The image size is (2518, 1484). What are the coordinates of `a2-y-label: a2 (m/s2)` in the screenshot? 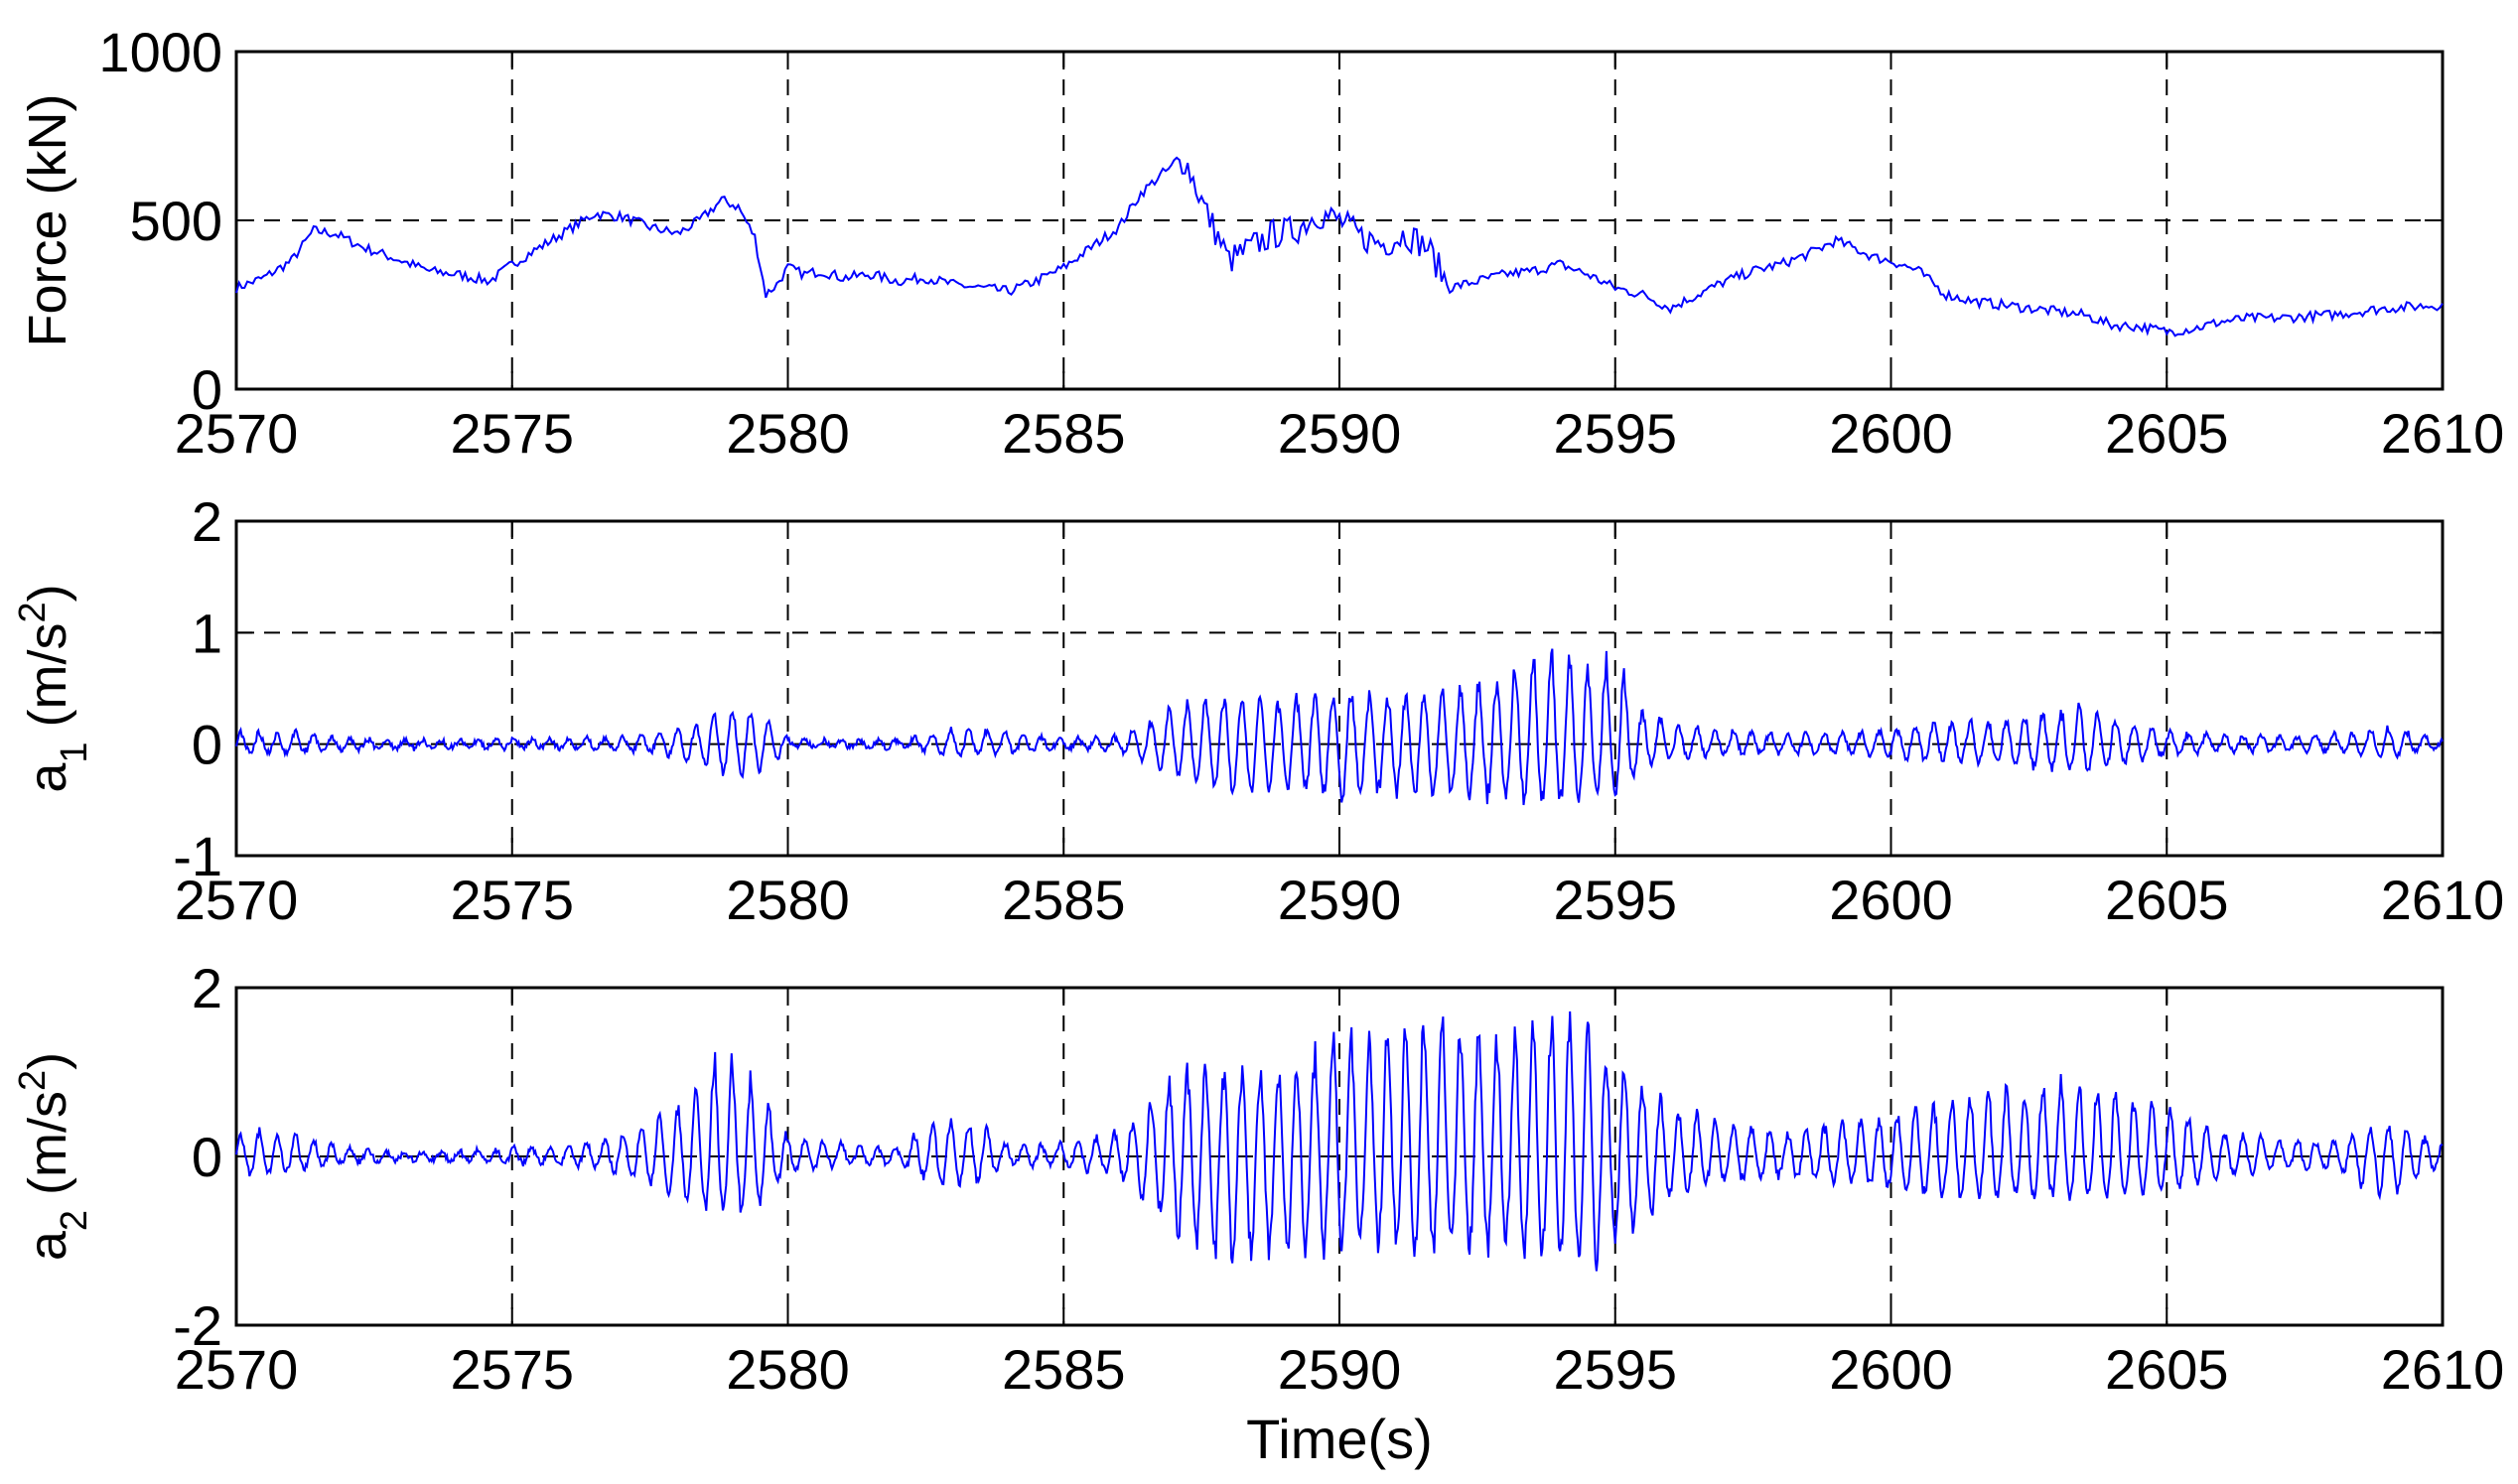 It's located at (54, 1156).